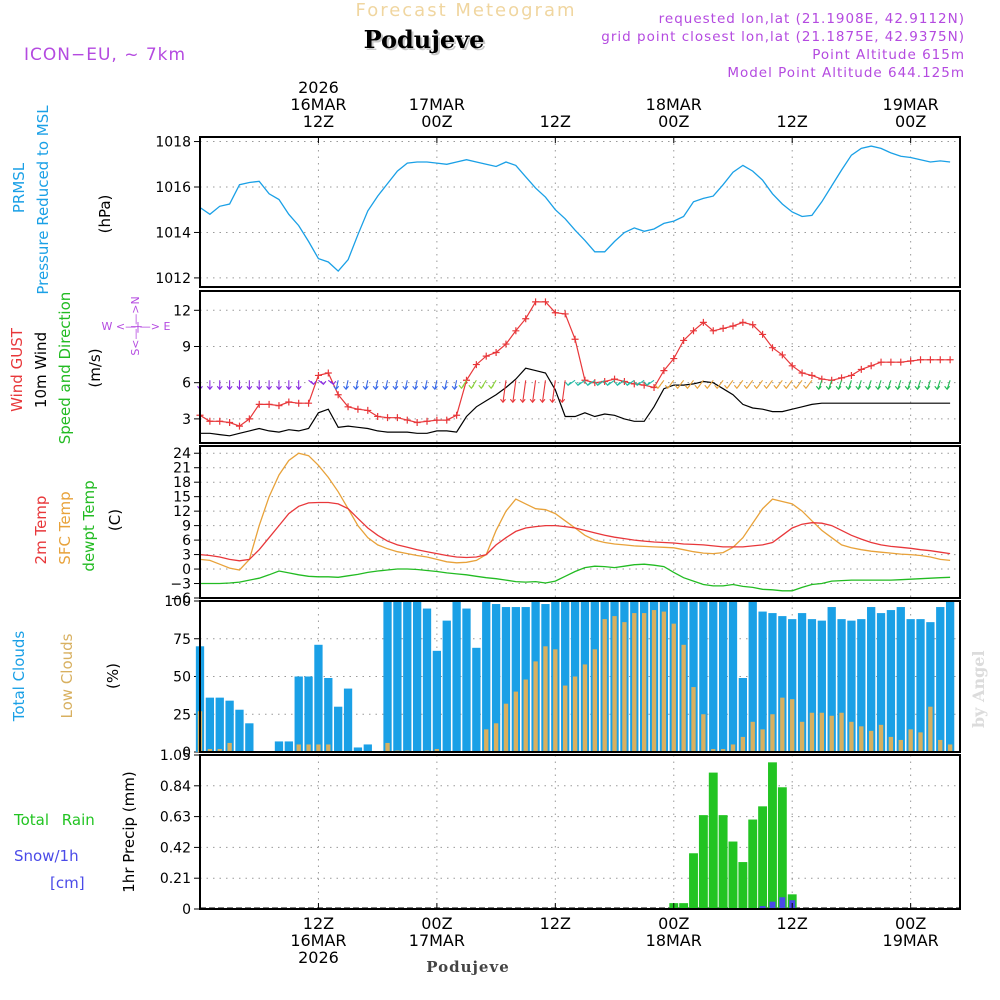  Describe the element at coordinates (673, 121) in the screenshot. I see `top-time-label: 00Z` at that location.